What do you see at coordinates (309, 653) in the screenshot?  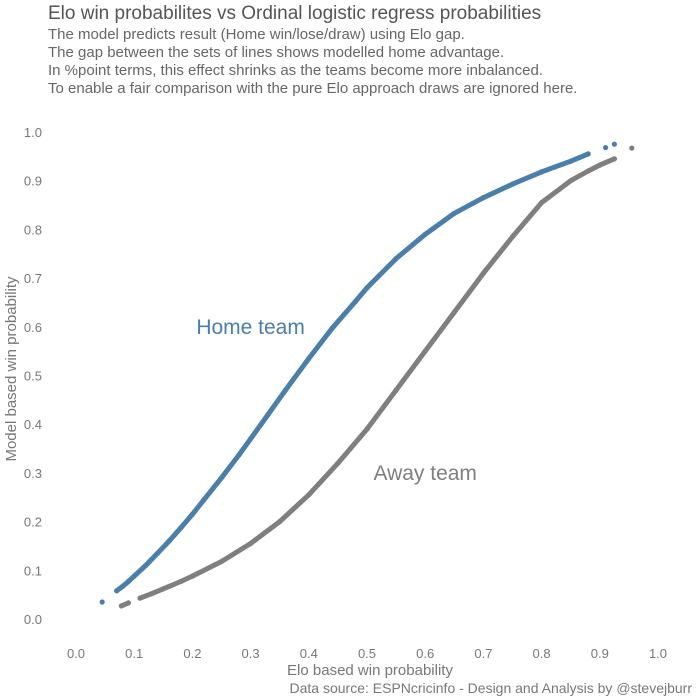 I see `x-tick-label: 0.4` at bounding box center [309, 653].